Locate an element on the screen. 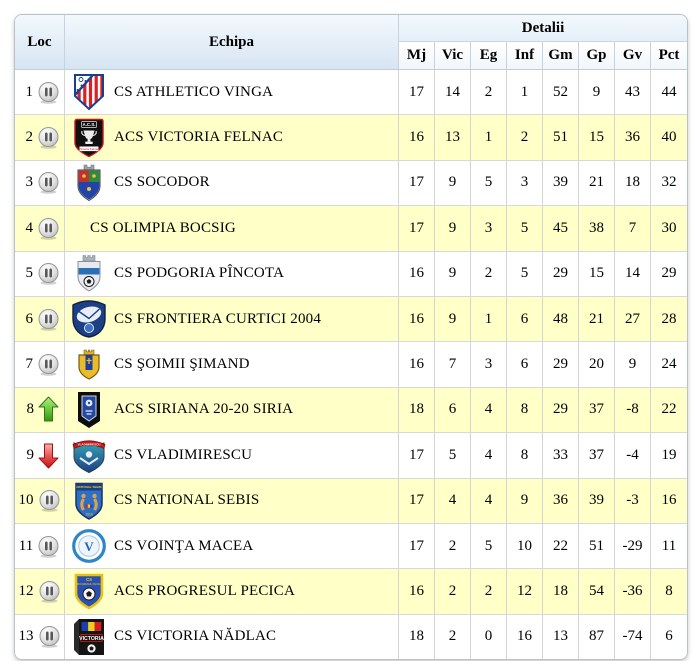 The width and height of the screenshot is (700, 661). position-number: 13 is located at coordinates (26, 636).